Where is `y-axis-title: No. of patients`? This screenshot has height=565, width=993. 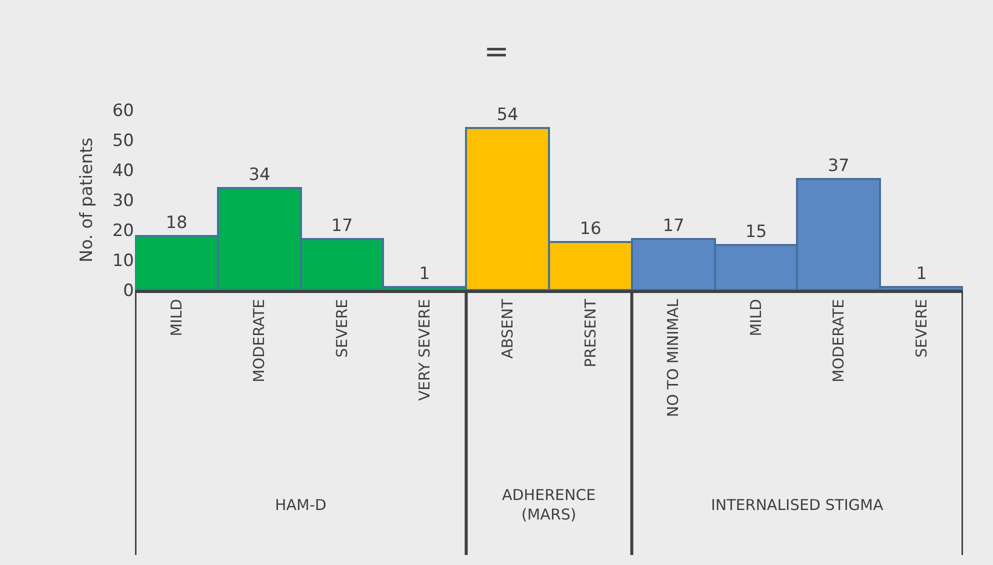
y-axis-title: No. of patients is located at coordinates (86, 199).